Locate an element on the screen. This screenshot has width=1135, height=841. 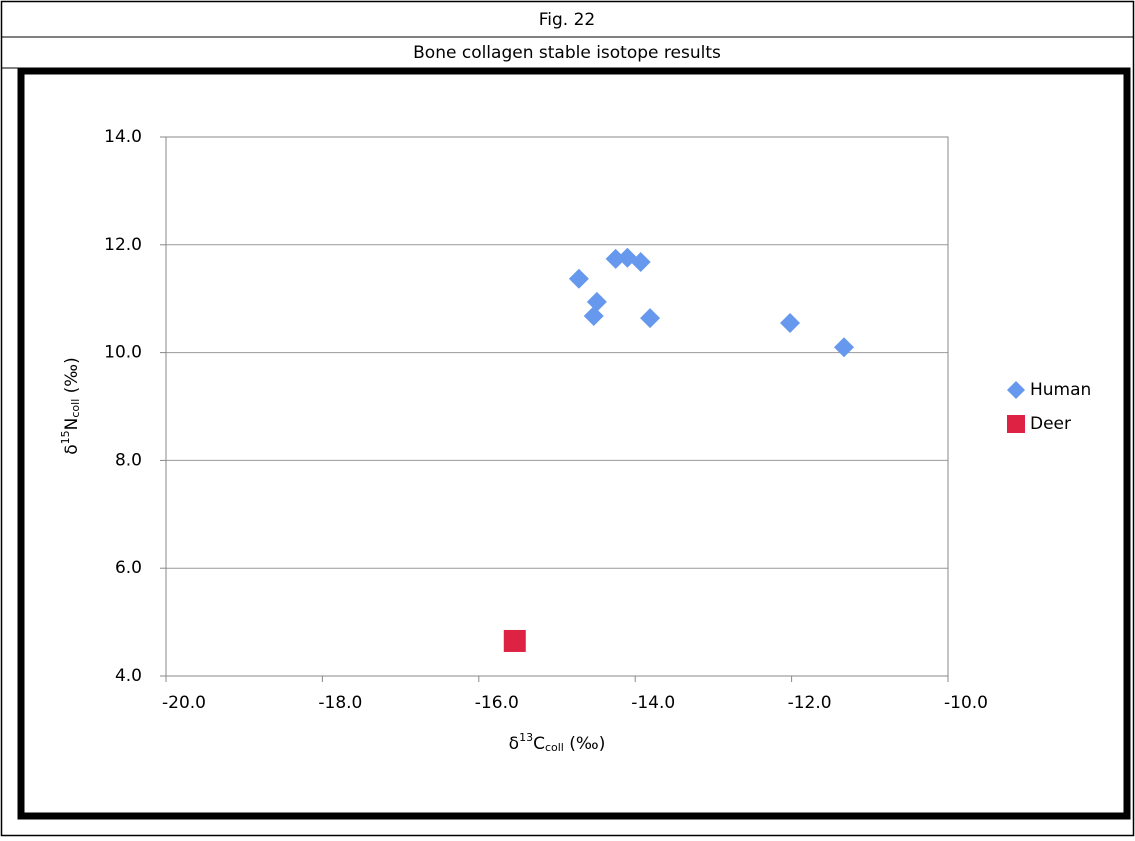
x-tick-label: -14.0 is located at coordinates (653, 703).